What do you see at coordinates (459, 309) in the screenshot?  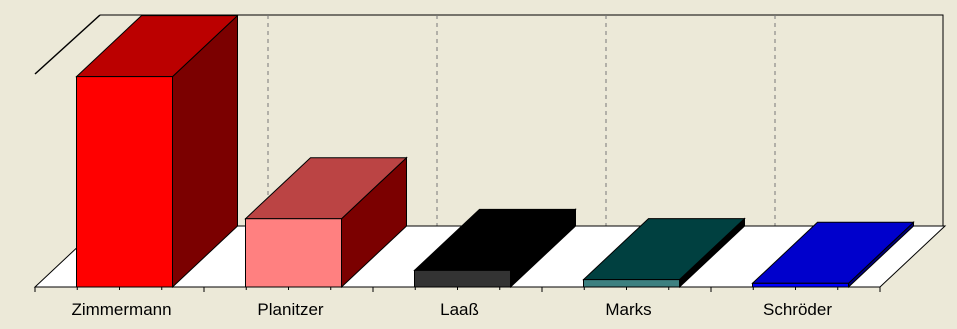 I see `x-tick-label: Laaß` at bounding box center [459, 309].